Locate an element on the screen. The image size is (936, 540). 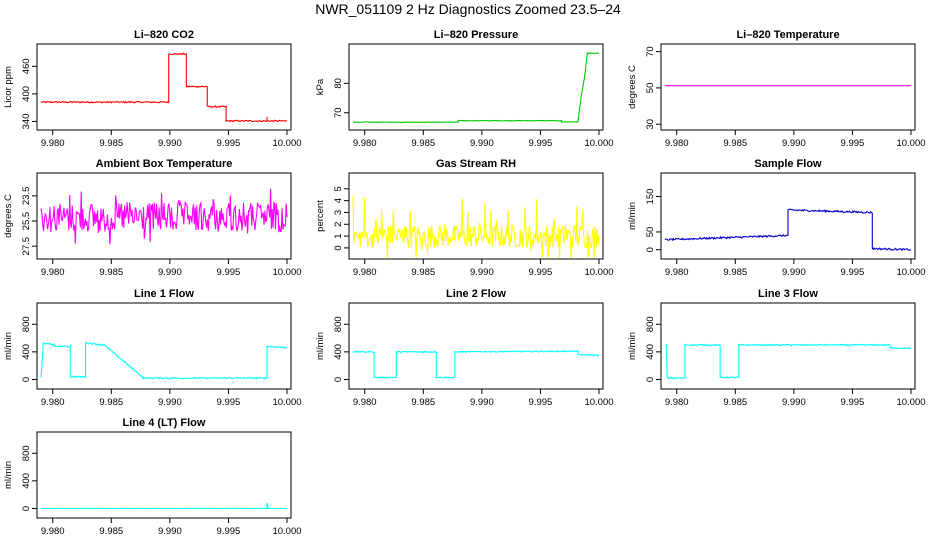
panel-title: Li–820 Pressure is located at coordinates (476, 35).